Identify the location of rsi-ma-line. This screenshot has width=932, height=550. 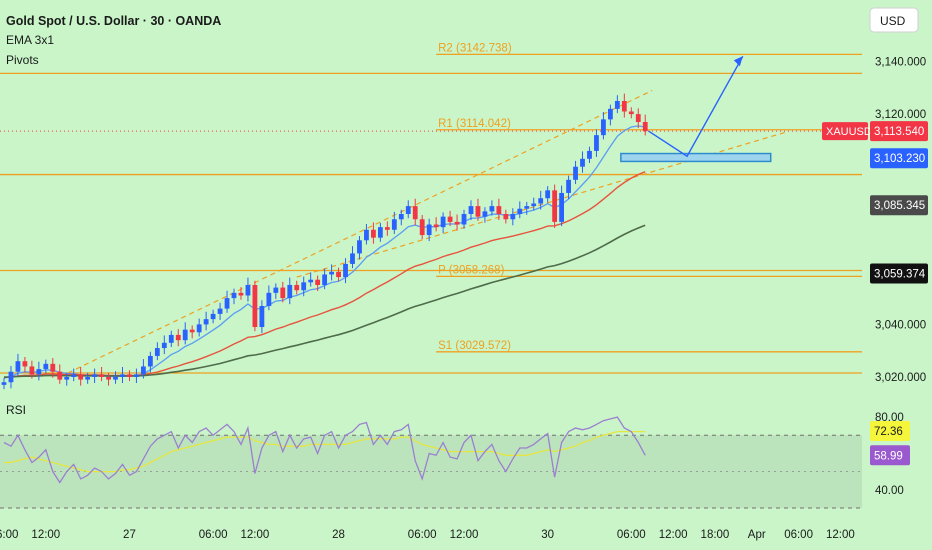
(325, 451).